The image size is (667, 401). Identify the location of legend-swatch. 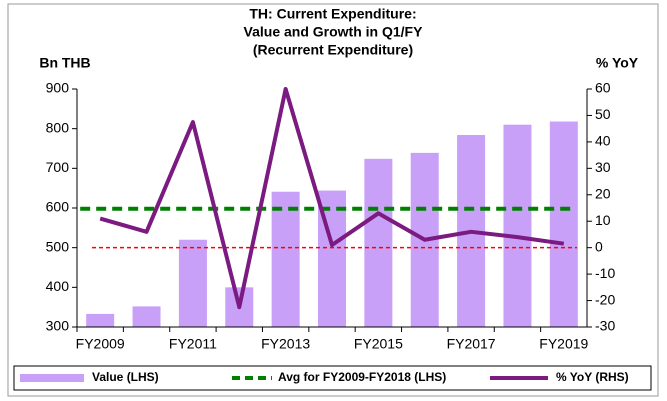
(52, 378).